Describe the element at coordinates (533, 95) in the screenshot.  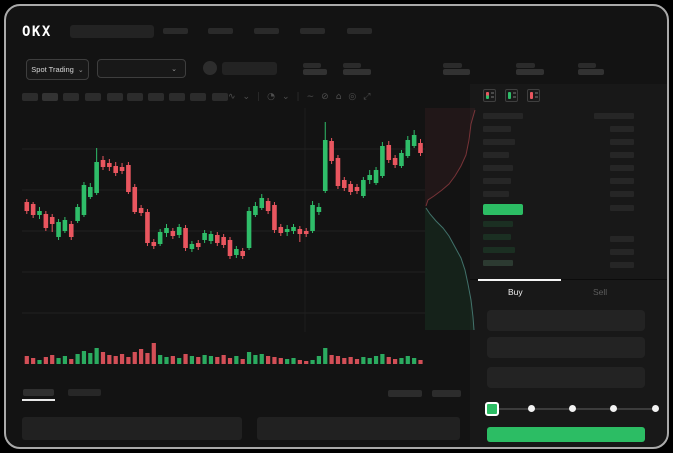
I see `book-asks-icon` at that location.